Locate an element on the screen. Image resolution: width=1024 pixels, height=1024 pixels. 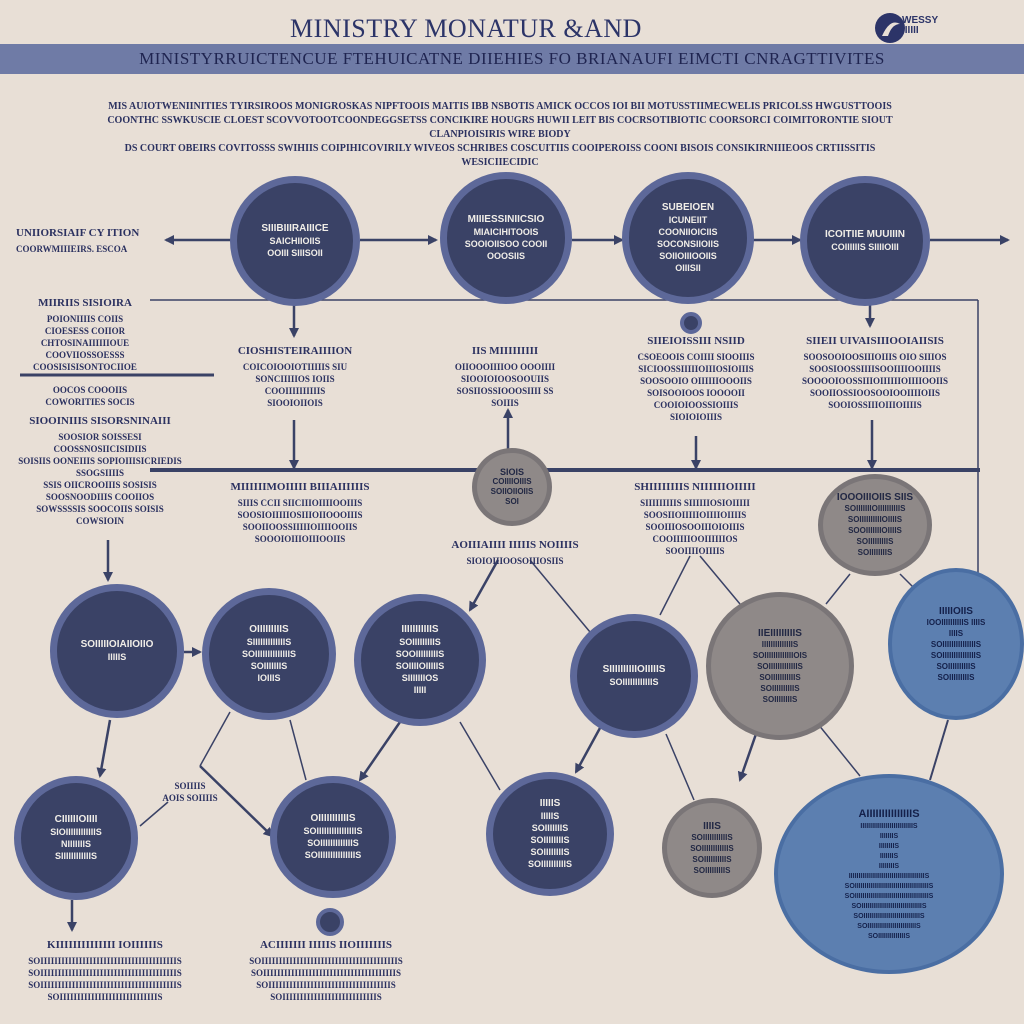
node-line: SOOIIIIIIIOIIIIS is located at coordinates (875, 530).